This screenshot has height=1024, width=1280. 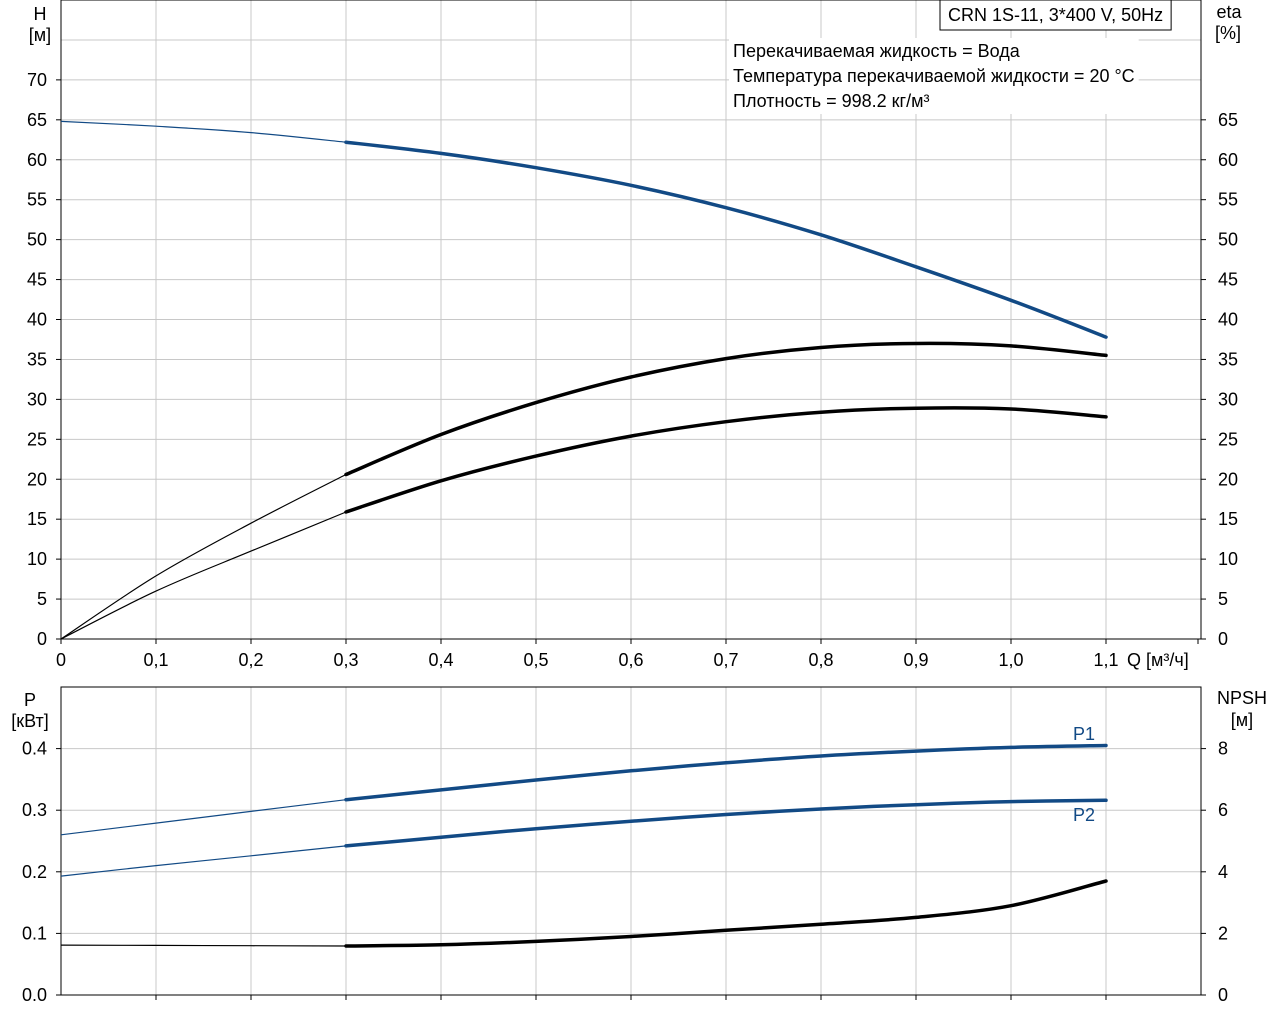 What do you see at coordinates (725, 660) in the screenshot?
I see `x-tick-label: 0,7` at bounding box center [725, 660].